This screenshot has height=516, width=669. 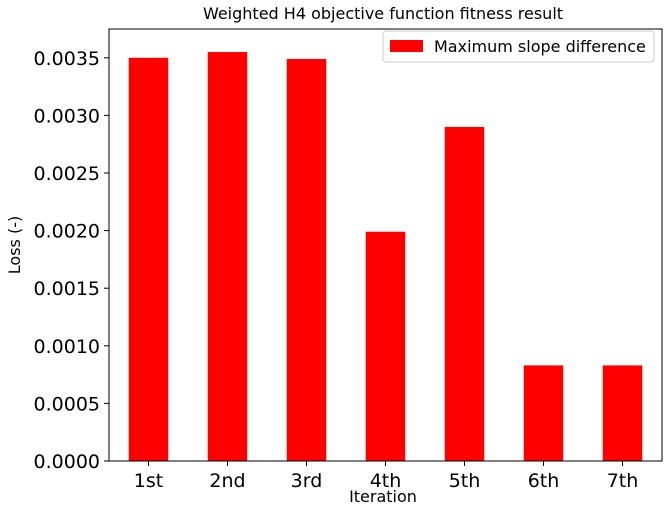 I want to click on x-tick-label: 7th, so click(x=623, y=481).